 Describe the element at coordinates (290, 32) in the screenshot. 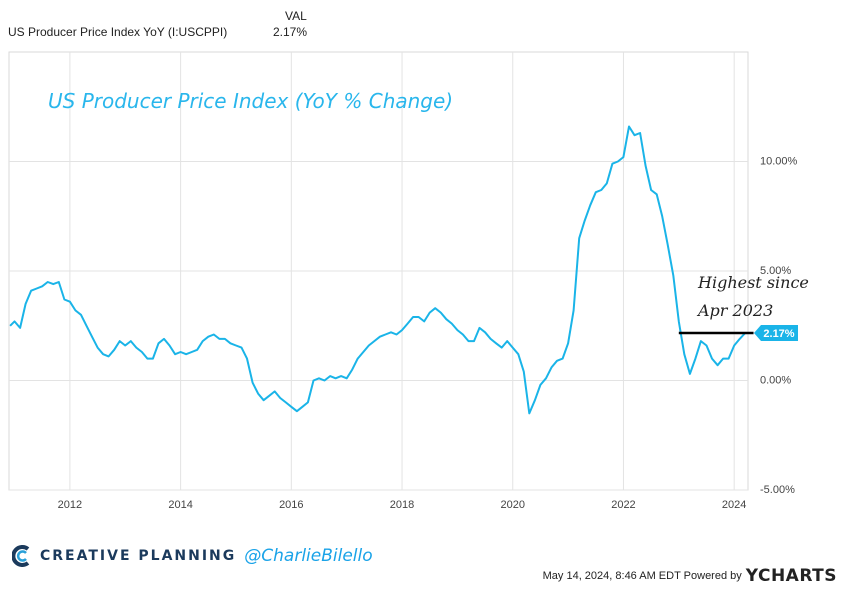

I see `legend-series-value: 2.17%` at that location.